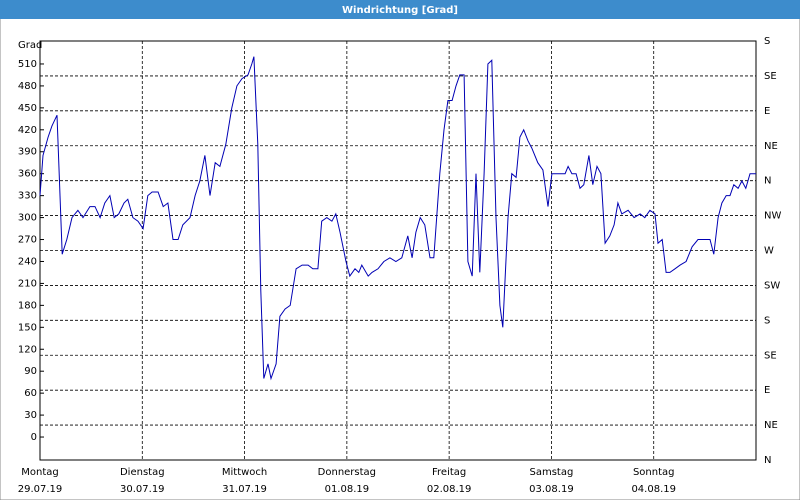 This screenshot has height=500, width=800. I want to click on x-tick-label: Samstag, so click(552, 472).